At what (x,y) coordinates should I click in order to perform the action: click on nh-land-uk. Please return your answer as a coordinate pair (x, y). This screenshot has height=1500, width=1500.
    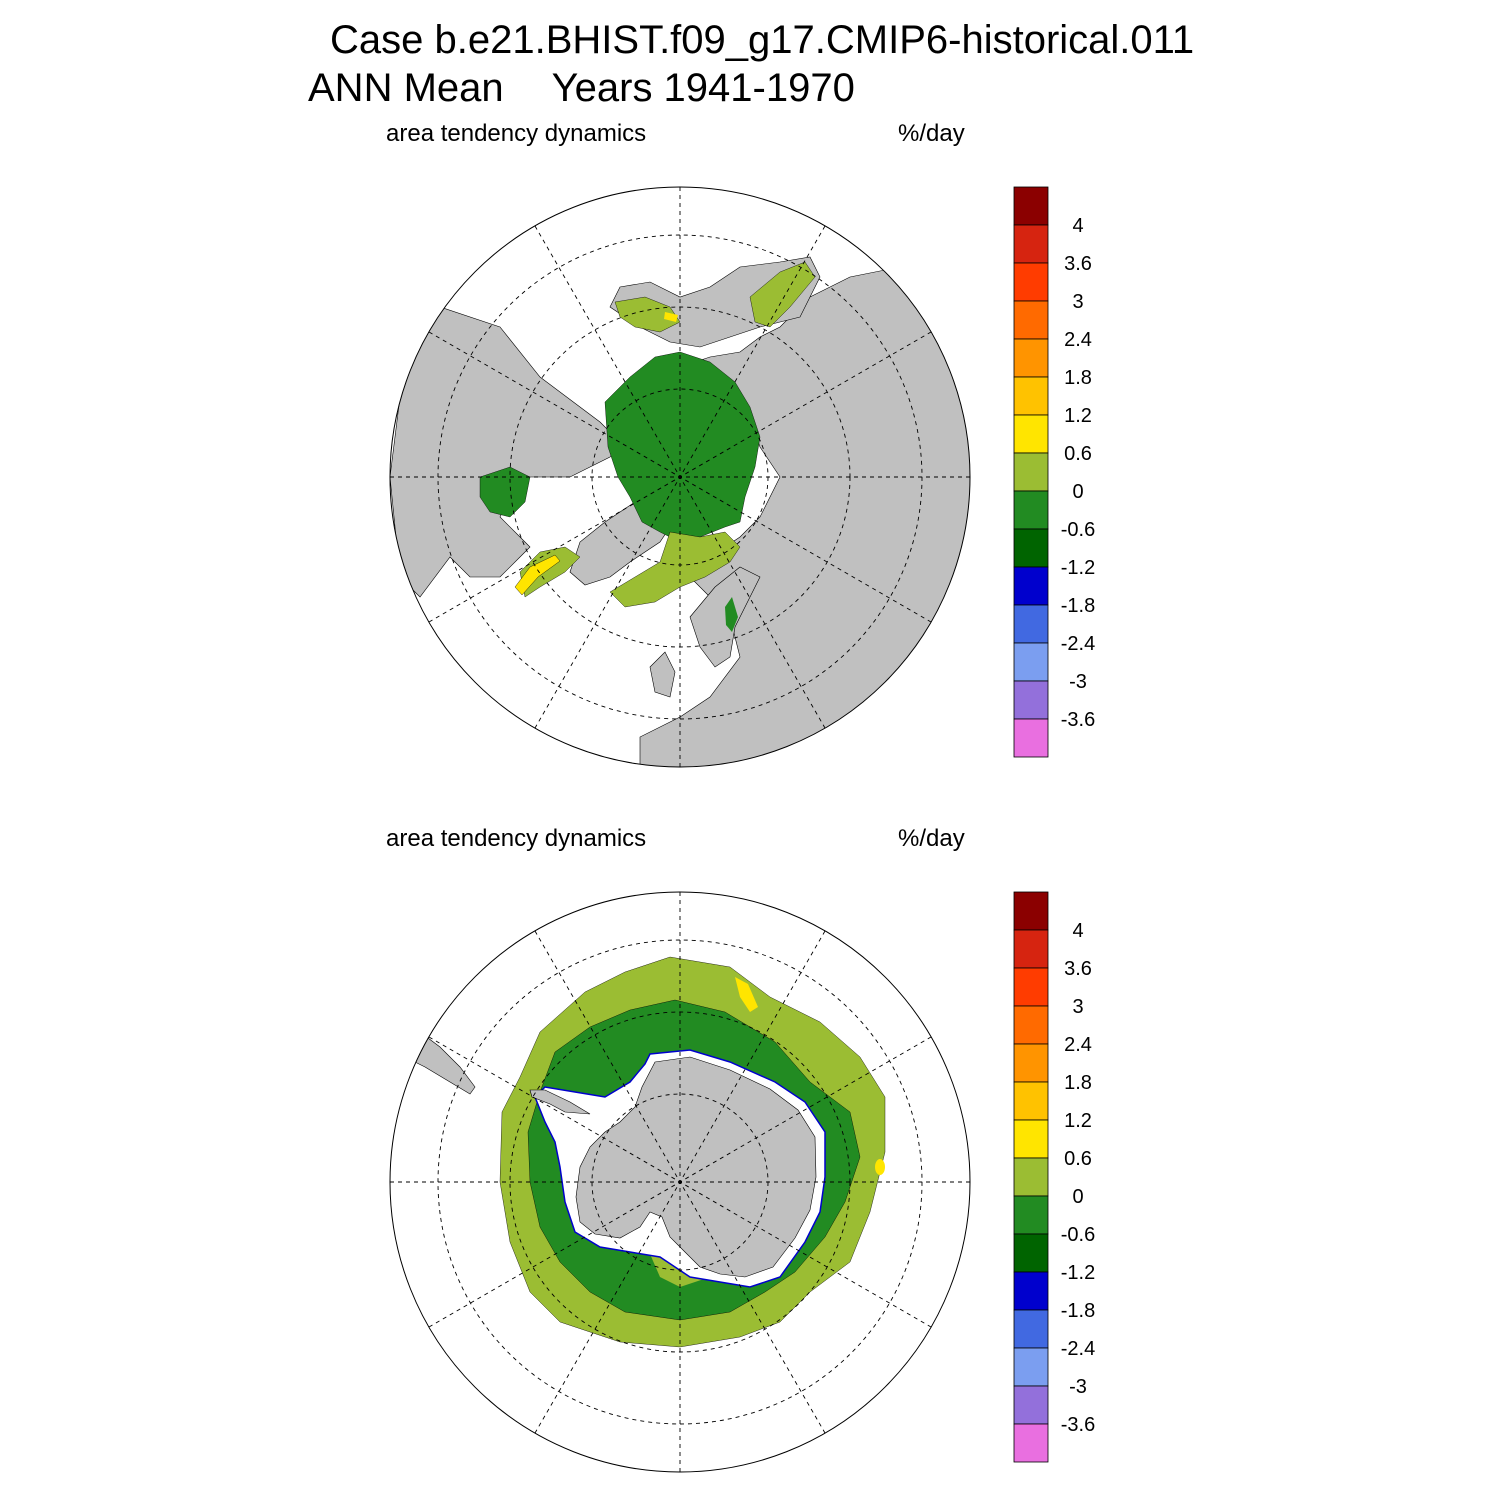
    Looking at the image, I should click on (662, 674).